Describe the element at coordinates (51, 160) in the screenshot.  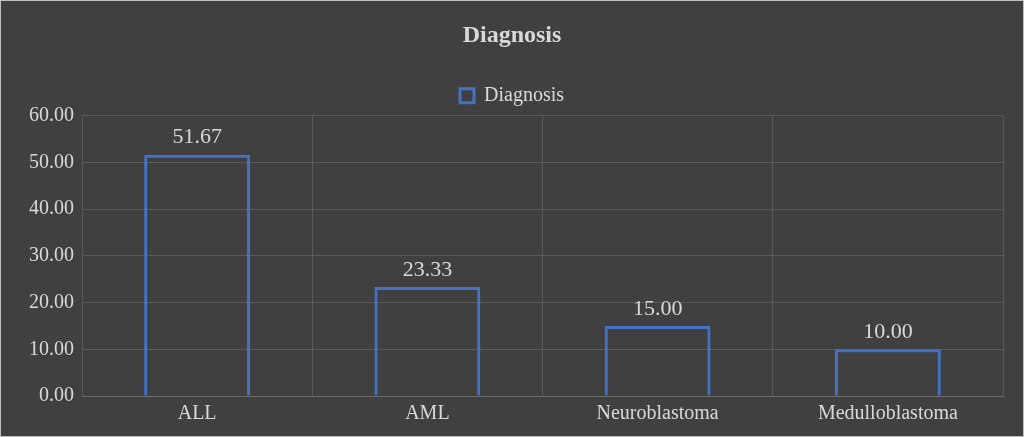
I see `y-tick-label: 50.00` at that location.